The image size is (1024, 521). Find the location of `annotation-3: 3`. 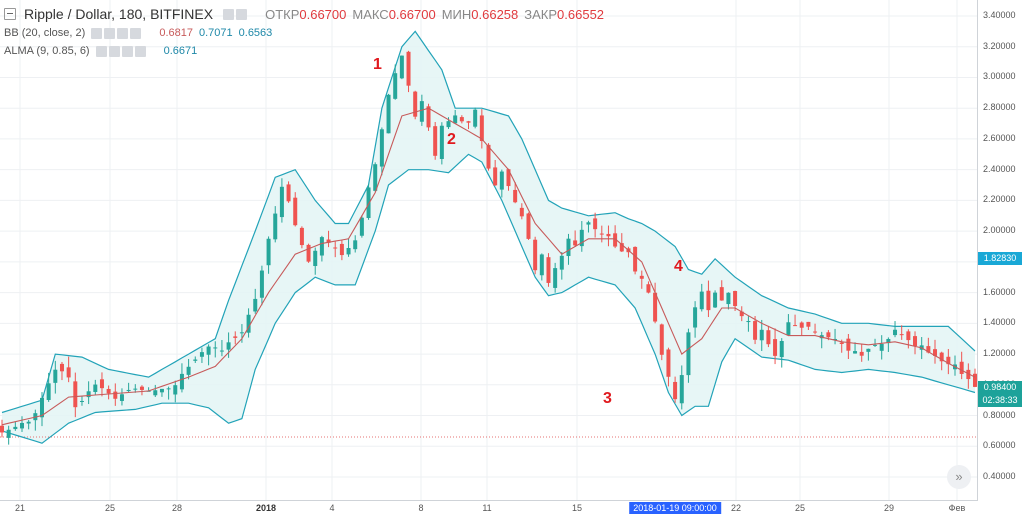

annotation-3: 3 is located at coordinates (607, 398).